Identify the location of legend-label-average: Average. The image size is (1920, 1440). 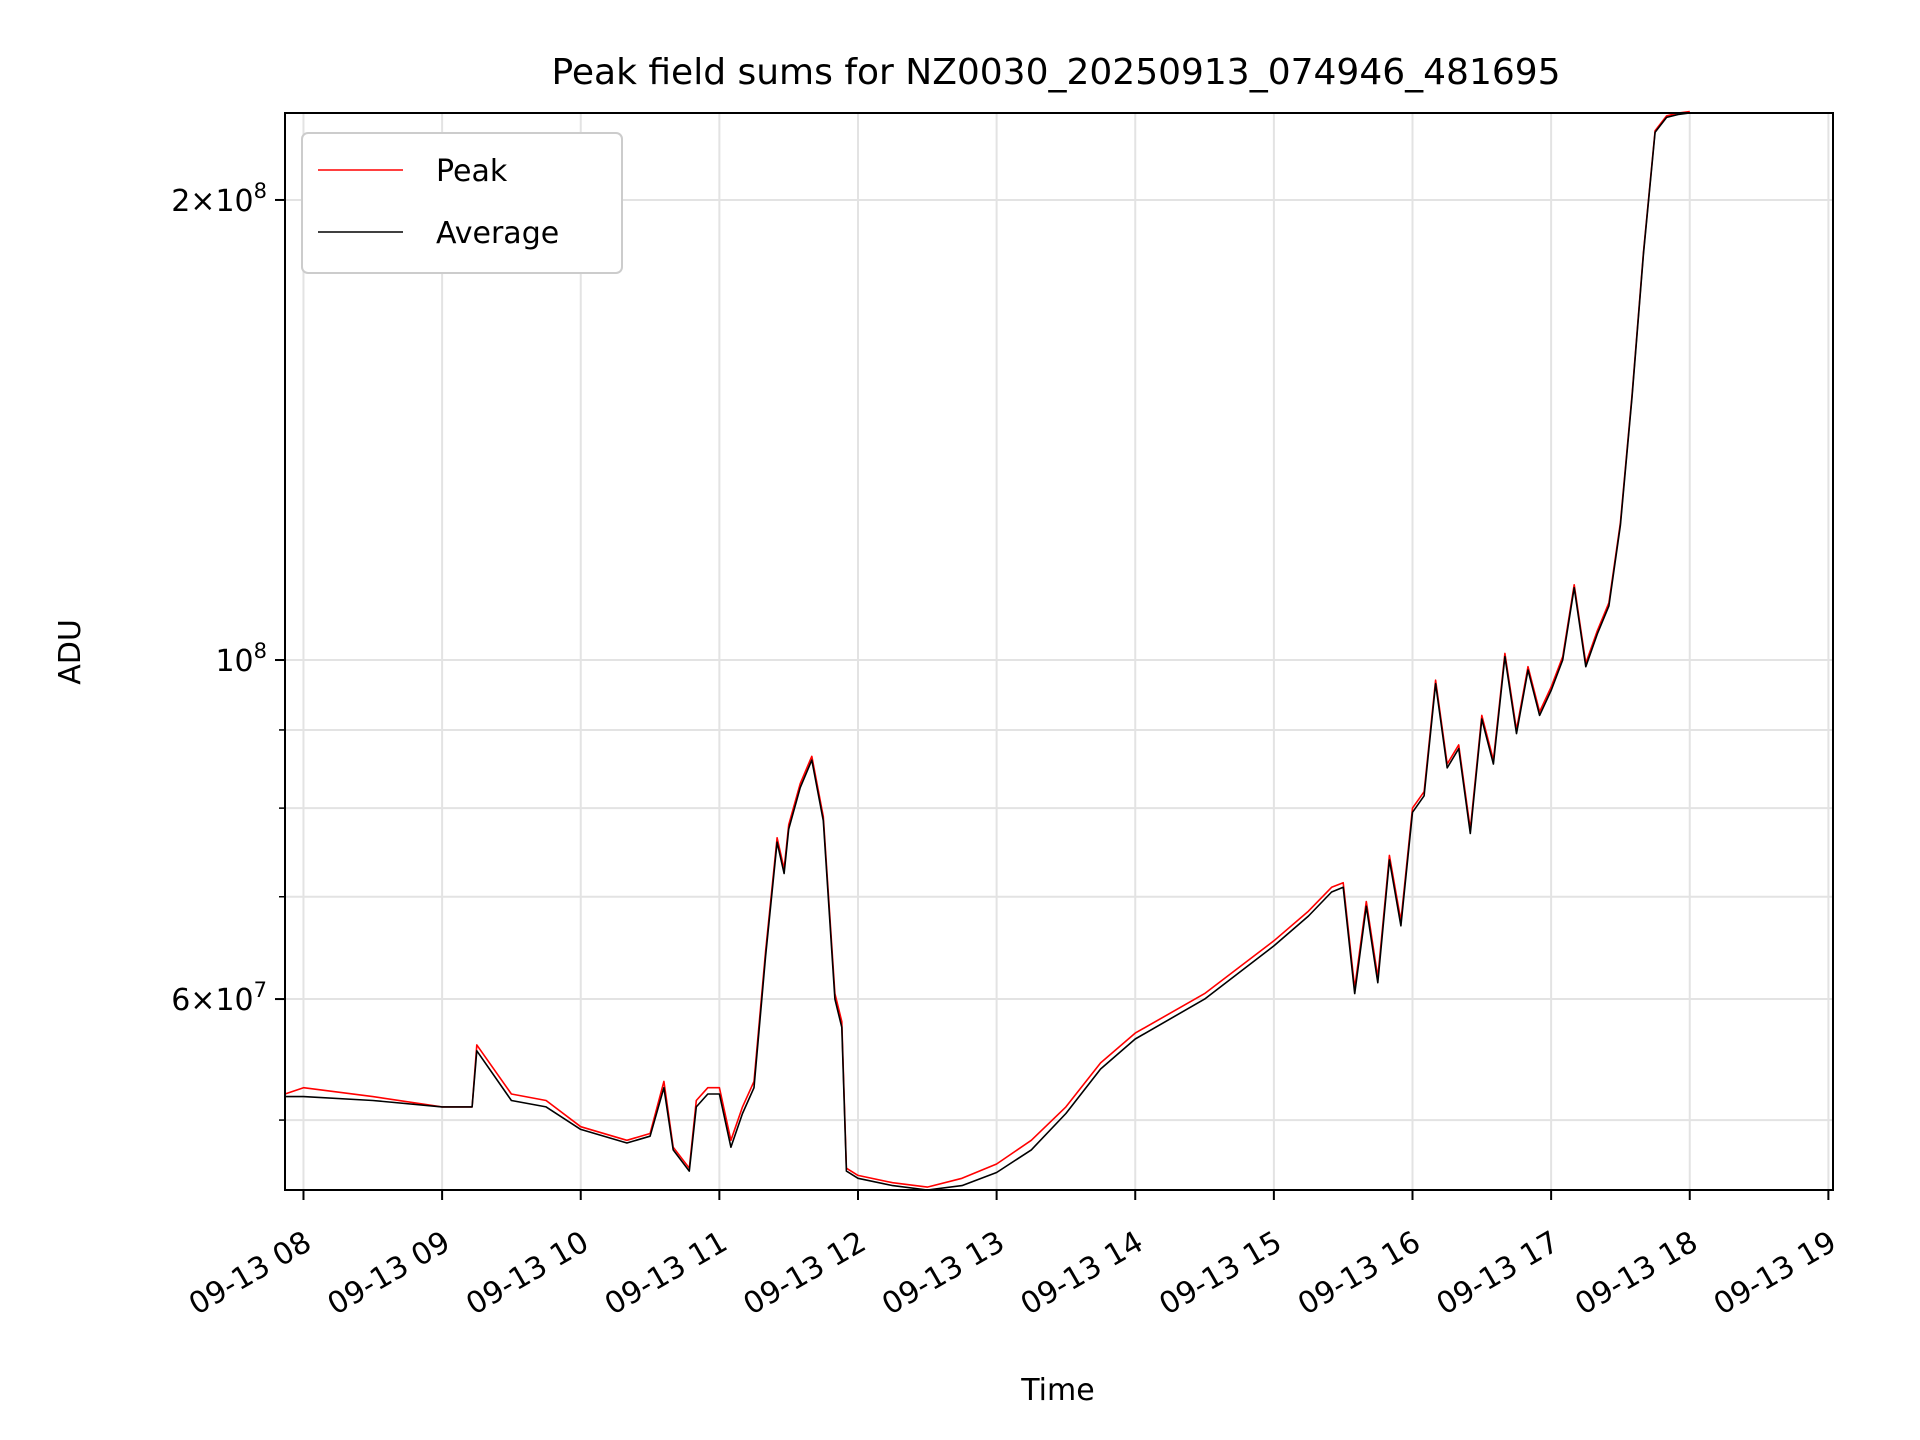
(497, 233).